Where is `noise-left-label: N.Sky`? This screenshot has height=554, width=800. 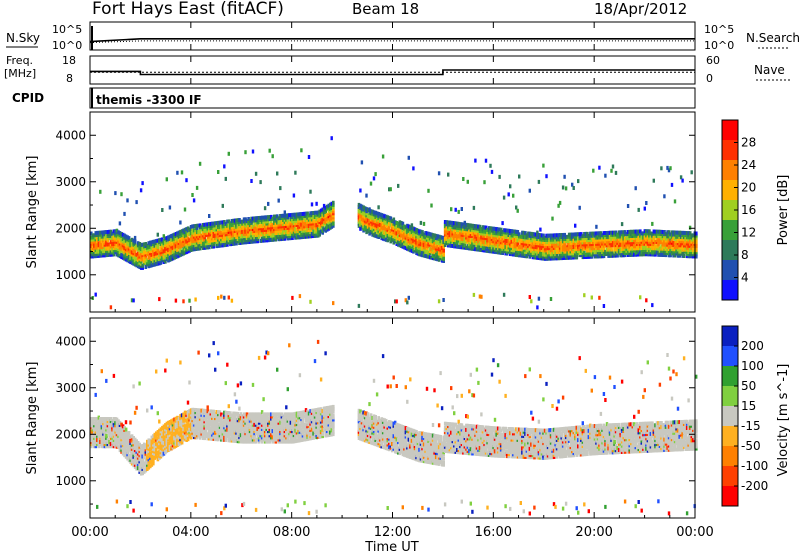 noise-left-label: N.Sky is located at coordinates (23, 38).